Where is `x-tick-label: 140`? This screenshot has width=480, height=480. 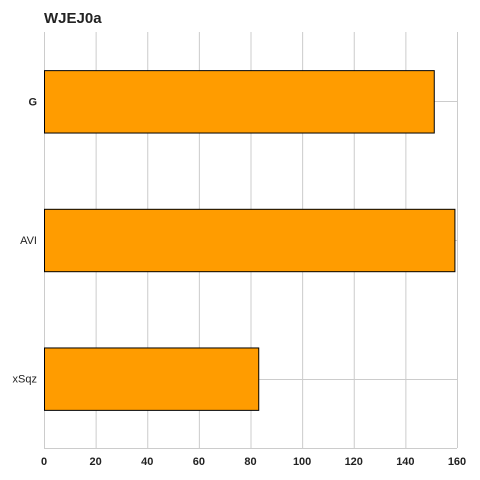
x-tick-label: 140 is located at coordinates (405, 462).